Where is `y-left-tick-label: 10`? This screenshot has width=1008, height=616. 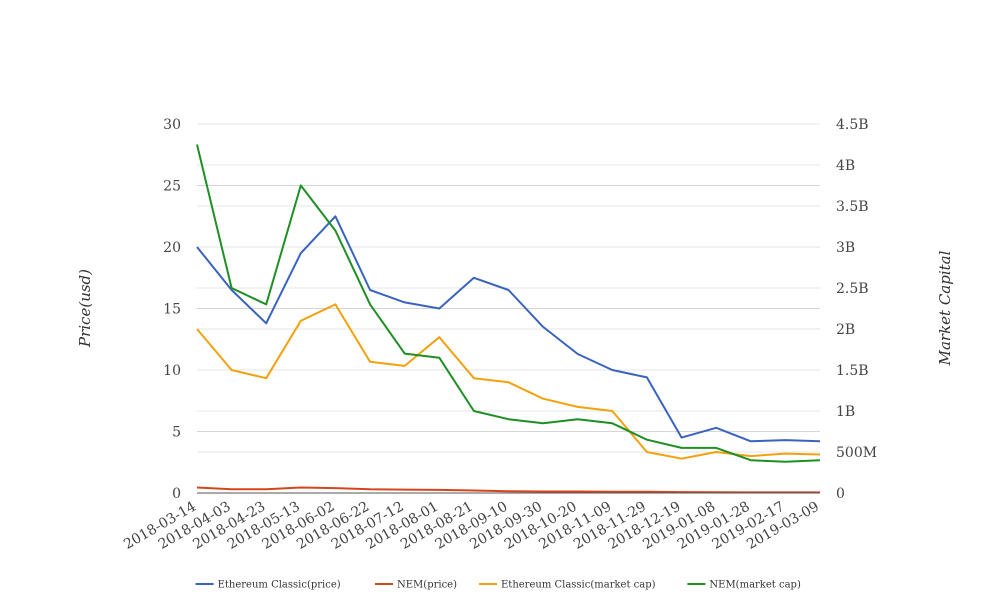
y-left-tick-label: 10 is located at coordinates (172, 371).